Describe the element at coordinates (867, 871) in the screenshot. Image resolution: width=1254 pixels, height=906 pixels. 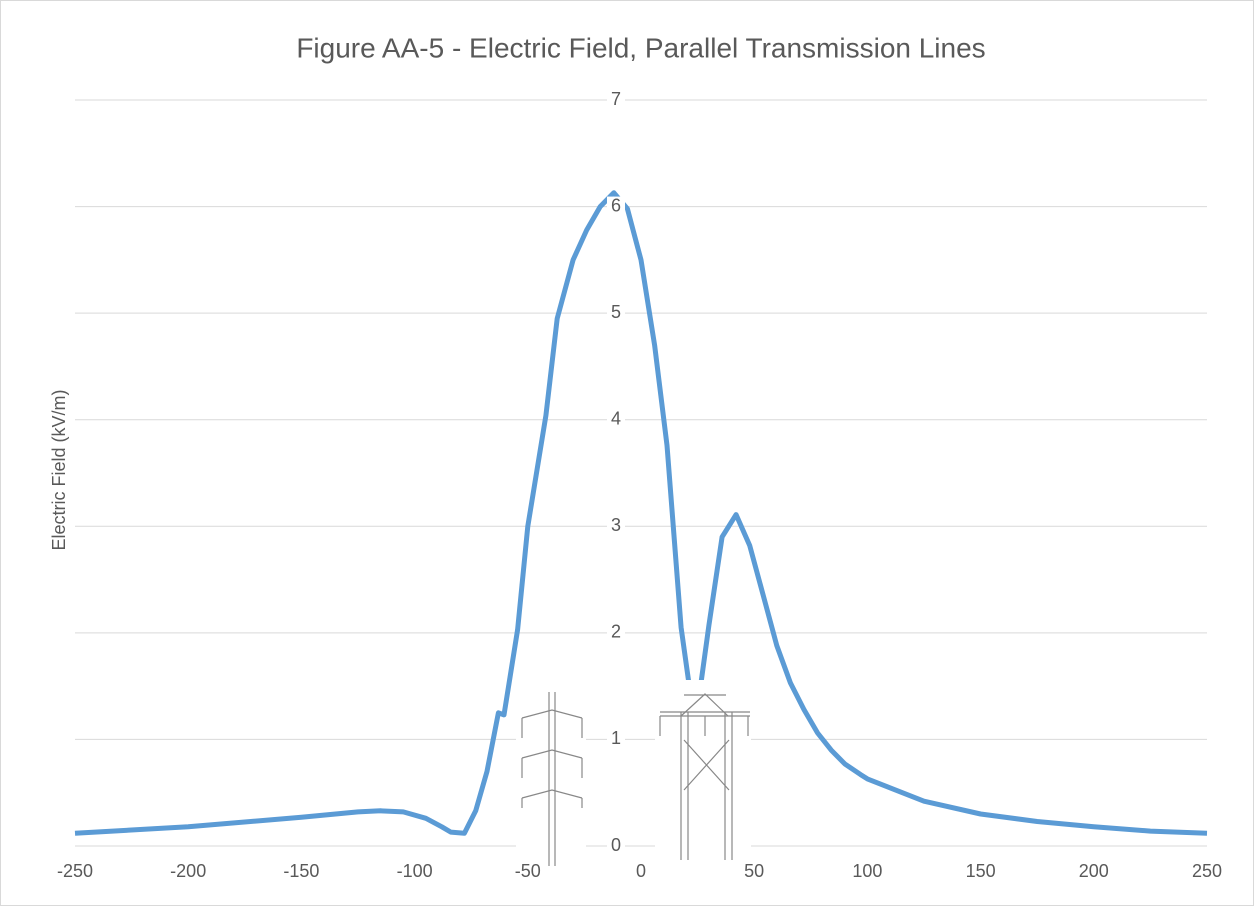
I see `x-tick-label: 100` at that location.